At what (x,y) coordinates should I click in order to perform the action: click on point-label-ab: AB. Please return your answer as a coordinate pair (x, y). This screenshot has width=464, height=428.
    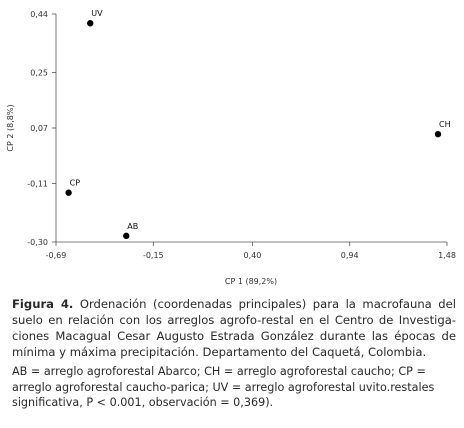
    Looking at the image, I should click on (132, 226).